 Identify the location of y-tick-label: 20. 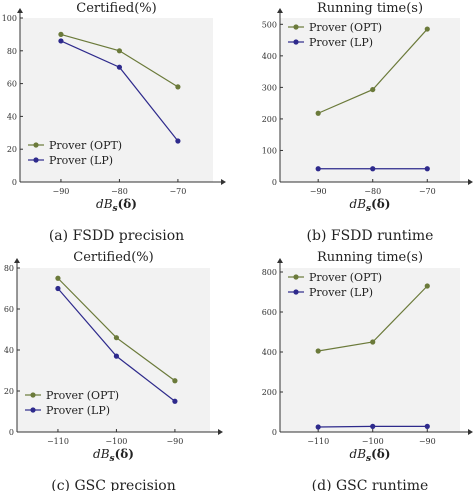
(12, 149).